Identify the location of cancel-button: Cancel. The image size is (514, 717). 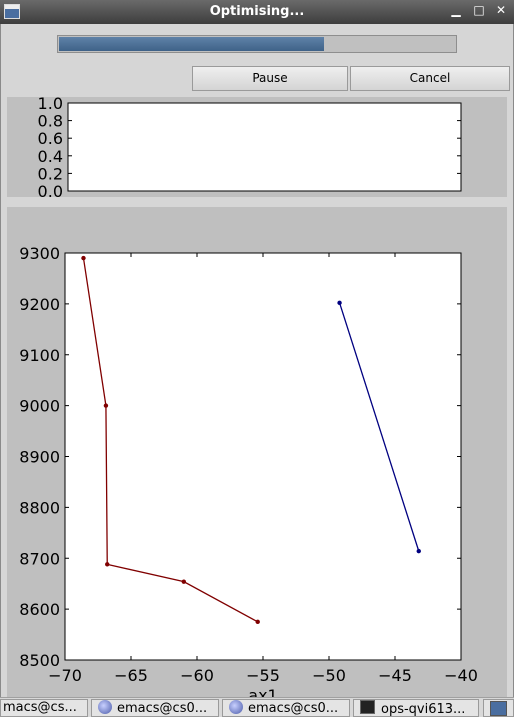
(430, 78).